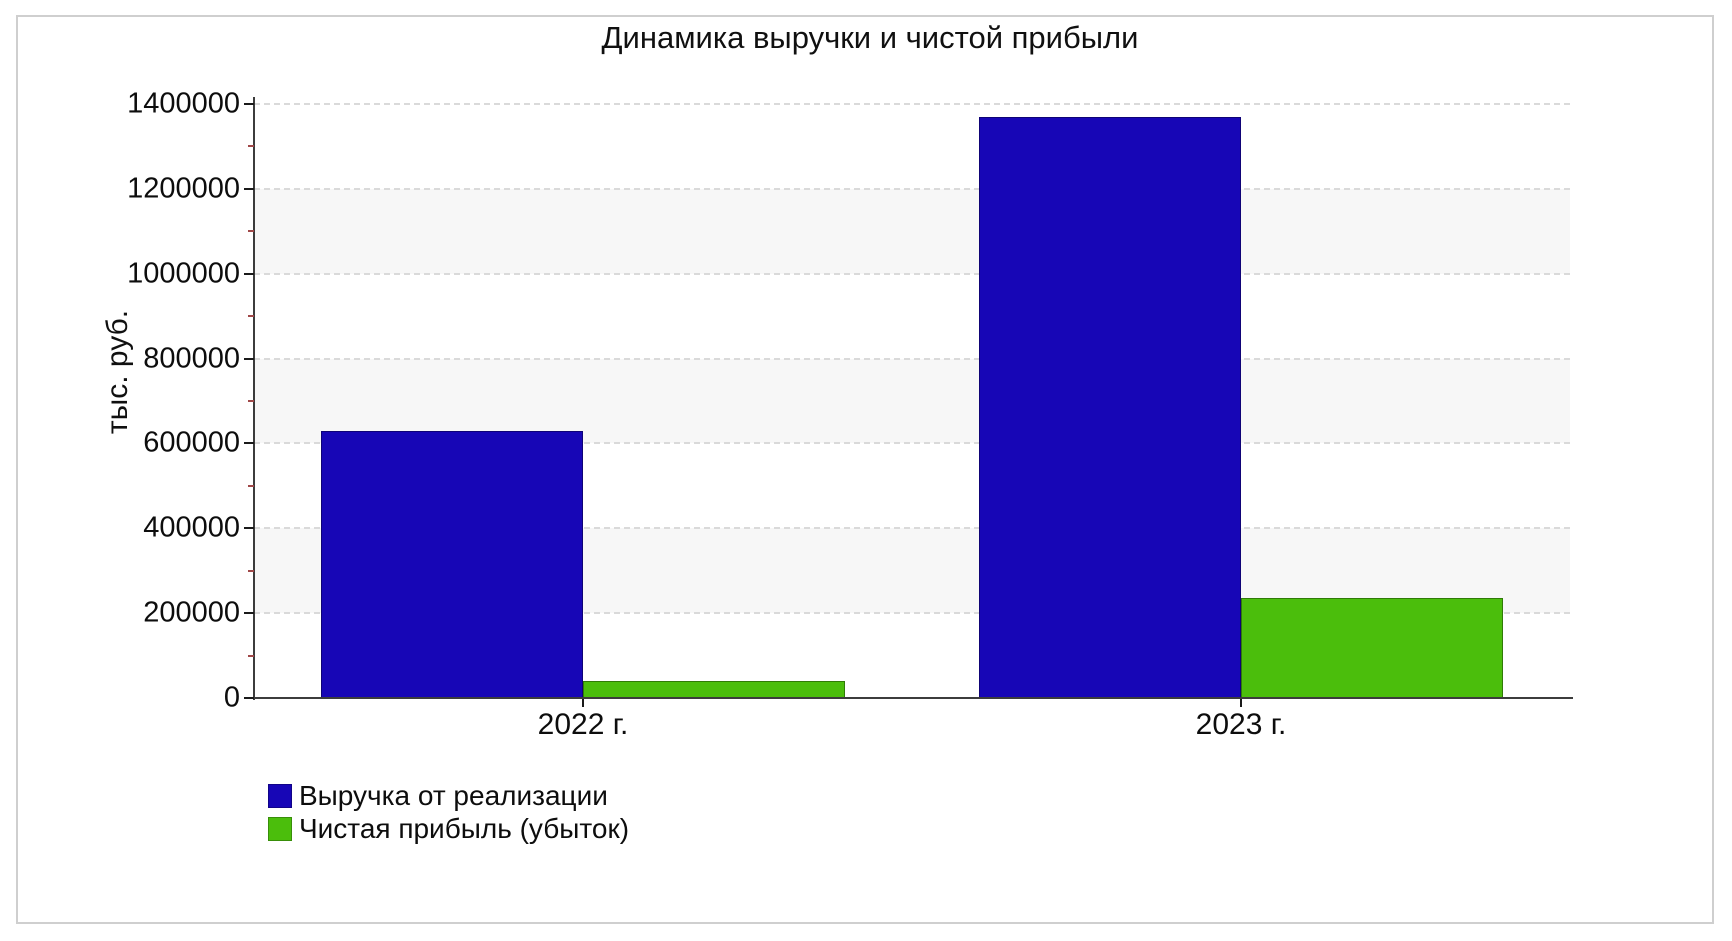  I want to click on legend-item-2: Чистая прибыль (убыток), so click(448, 828).